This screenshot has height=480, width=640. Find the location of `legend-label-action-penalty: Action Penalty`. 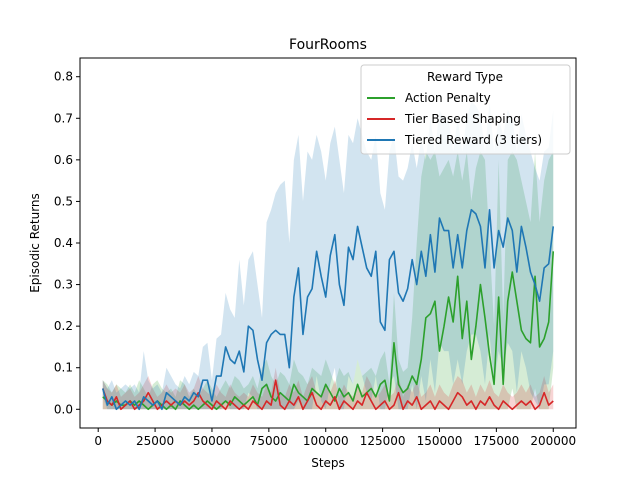

legend-label-action-penalty: Action Penalty is located at coordinates (448, 98).